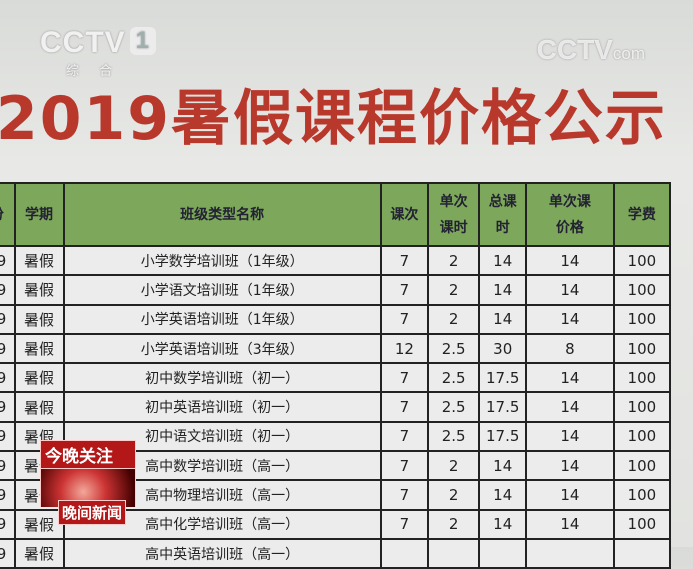  What do you see at coordinates (92, 512) in the screenshot?
I see `badge-bottom-label: 晚间新闻` at bounding box center [92, 512].